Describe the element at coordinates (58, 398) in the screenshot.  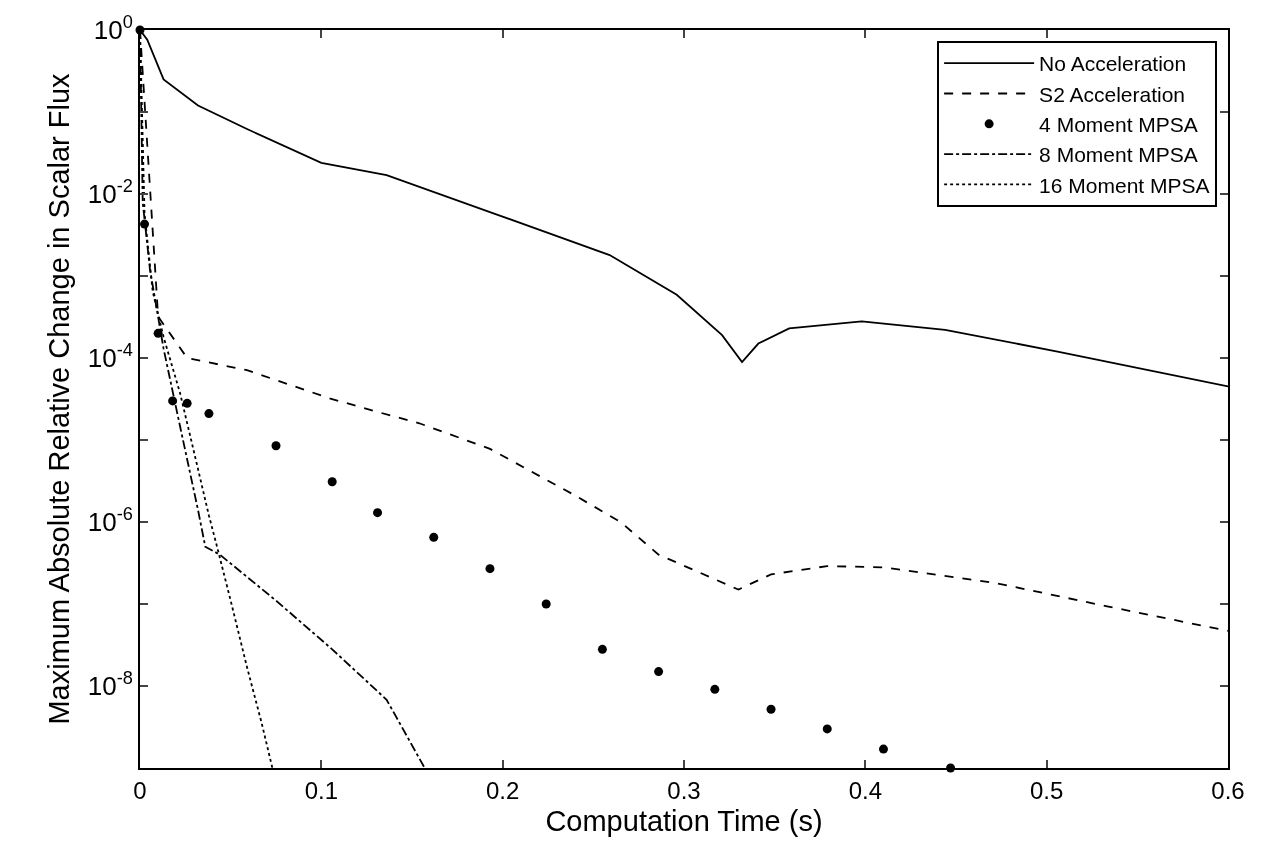
I see `y-axis-title: Maximum Absolute Relative Change in Scalar Flux` at that location.